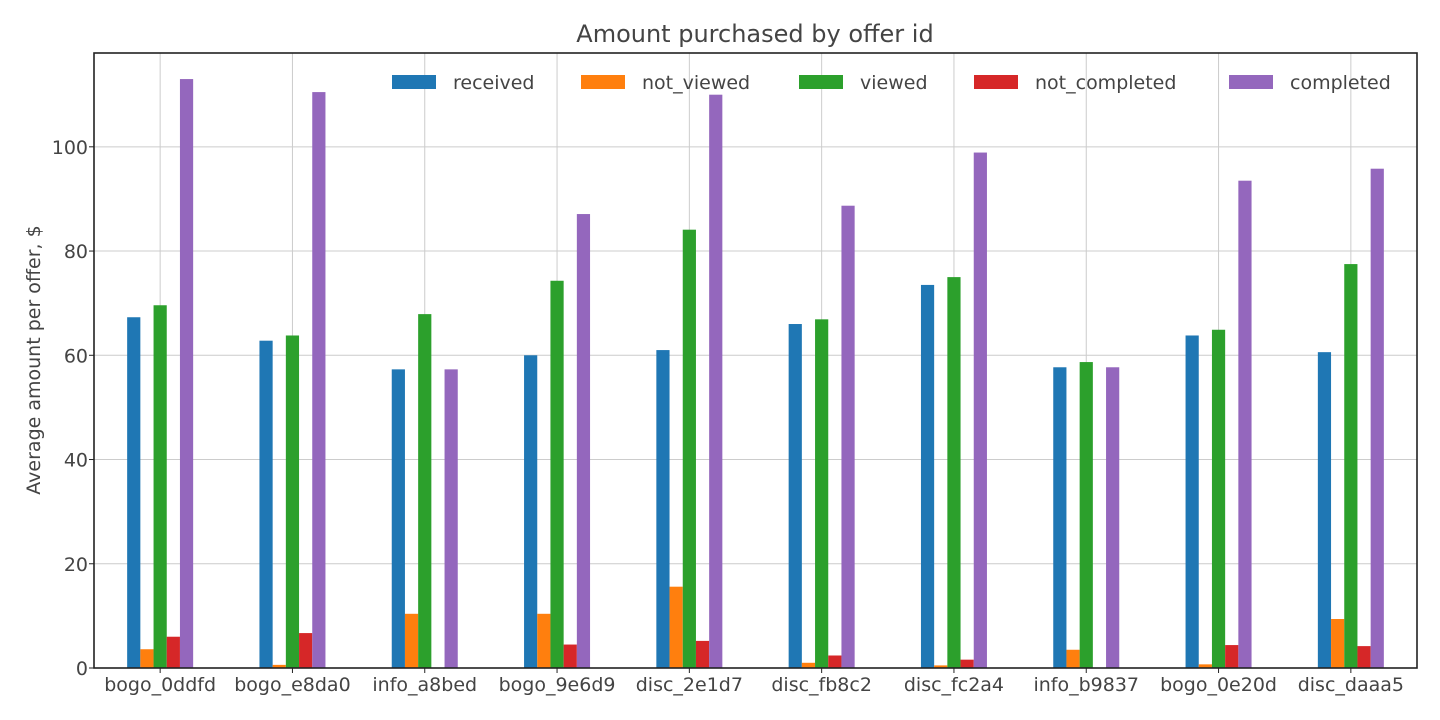  What do you see at coordinates (82, 669) in the screenshot?
I see `y-tick-label: 0` at bounding box center [82, 669].